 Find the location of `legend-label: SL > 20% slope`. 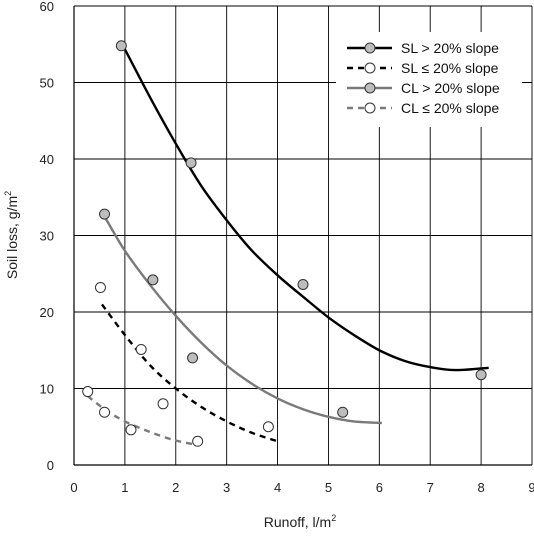

legend-label: SL > 20% slope is located at coordinates (450, 48).